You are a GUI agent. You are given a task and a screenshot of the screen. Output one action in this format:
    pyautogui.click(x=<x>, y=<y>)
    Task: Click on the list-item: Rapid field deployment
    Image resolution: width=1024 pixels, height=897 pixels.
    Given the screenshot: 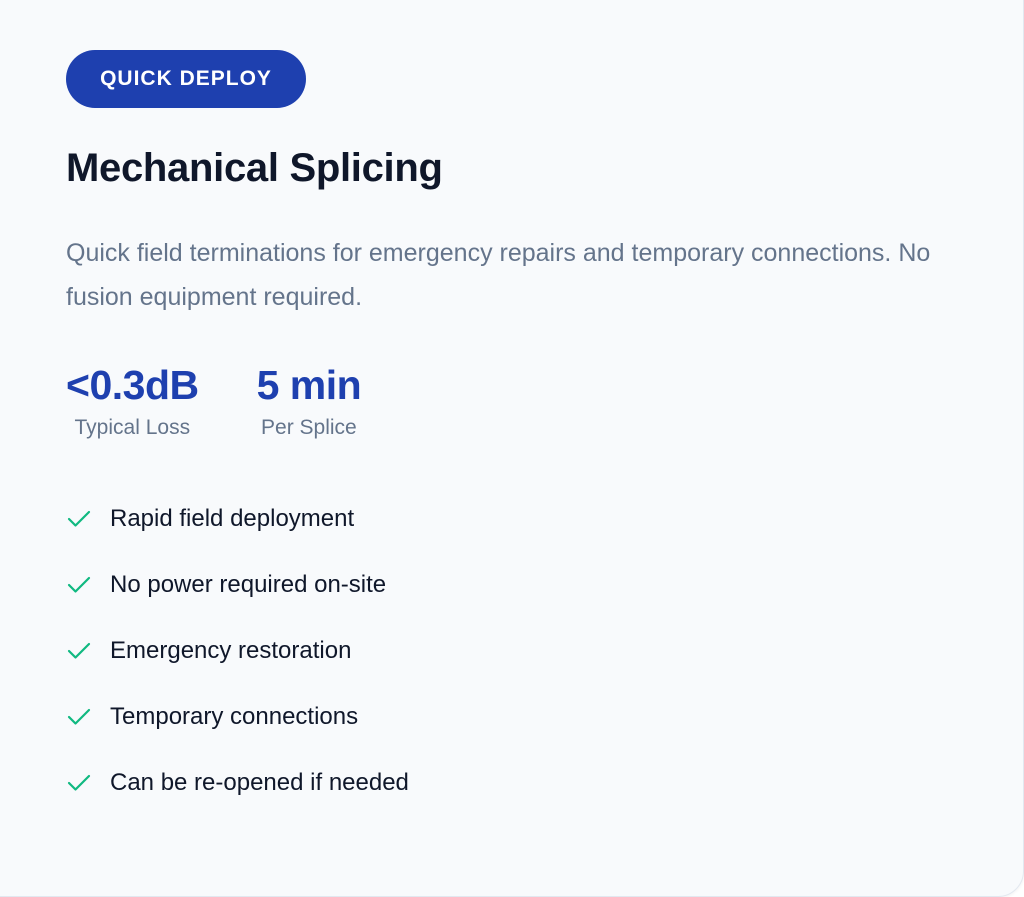 What is the action you would take?
    pyautogui.click(x=237, y=519)
    